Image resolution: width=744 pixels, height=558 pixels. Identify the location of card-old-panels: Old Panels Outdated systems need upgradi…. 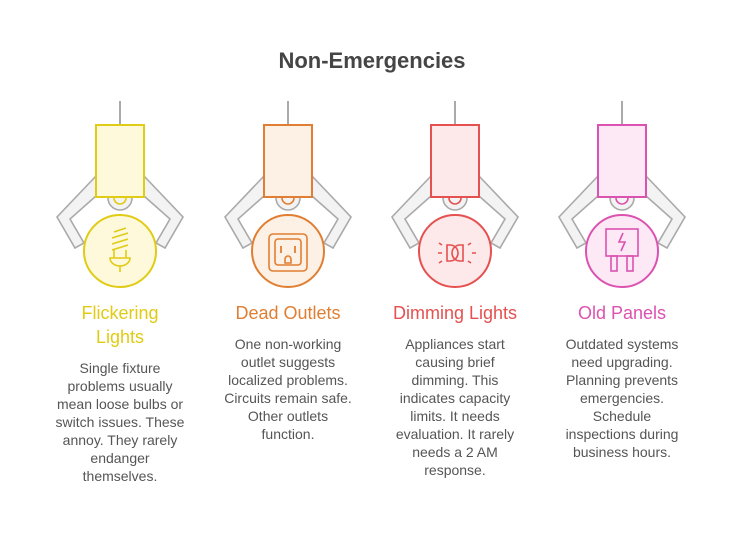
(622, 278).